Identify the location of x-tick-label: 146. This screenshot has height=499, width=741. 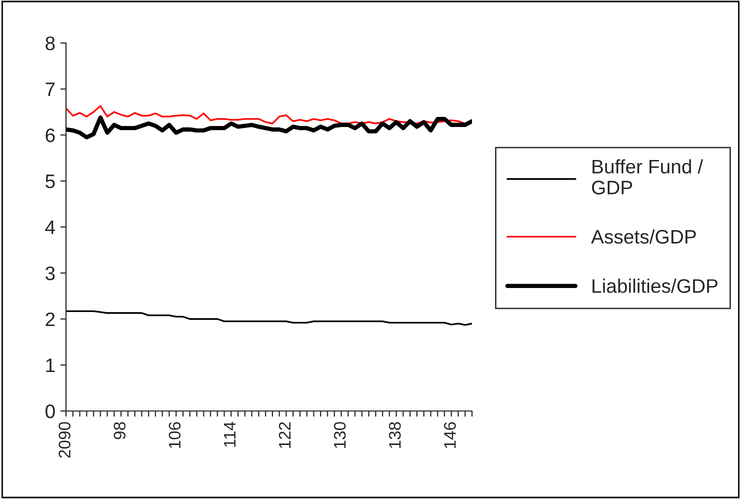
(450, 435).